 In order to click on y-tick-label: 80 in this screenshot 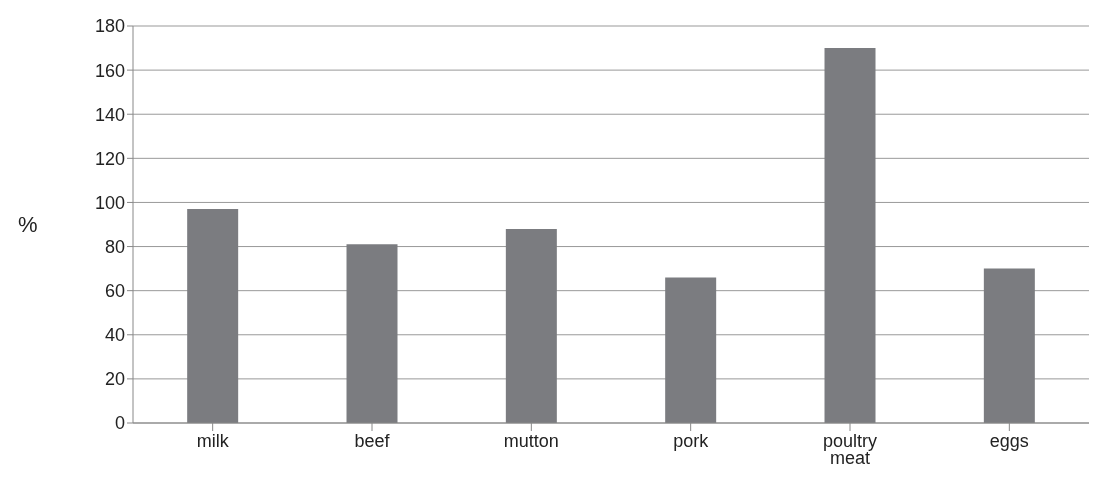, I will do `click(114, 246)`.